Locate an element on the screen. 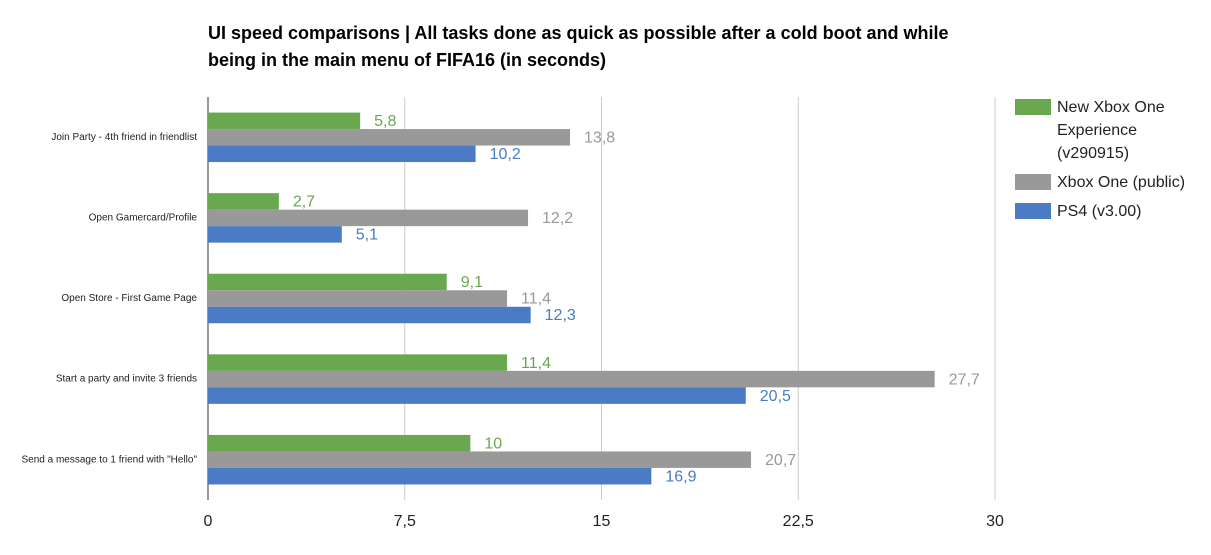 Image resolution: width=1211 pixels, height=555 pixels. value-label: 5,8 is located at coordinates (385, 121).